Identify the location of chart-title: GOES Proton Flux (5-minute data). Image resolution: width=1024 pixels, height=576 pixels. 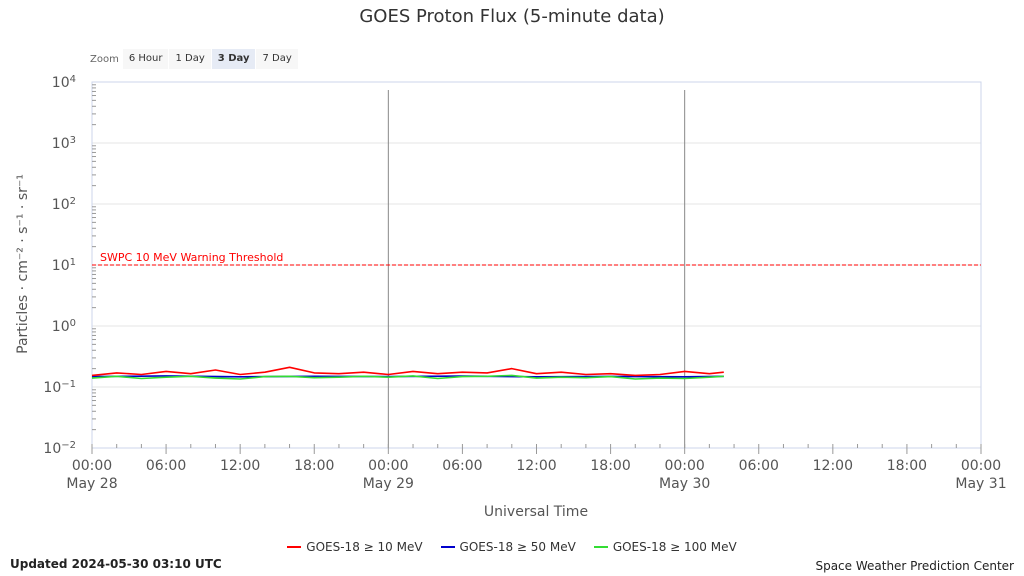
(512, 16).